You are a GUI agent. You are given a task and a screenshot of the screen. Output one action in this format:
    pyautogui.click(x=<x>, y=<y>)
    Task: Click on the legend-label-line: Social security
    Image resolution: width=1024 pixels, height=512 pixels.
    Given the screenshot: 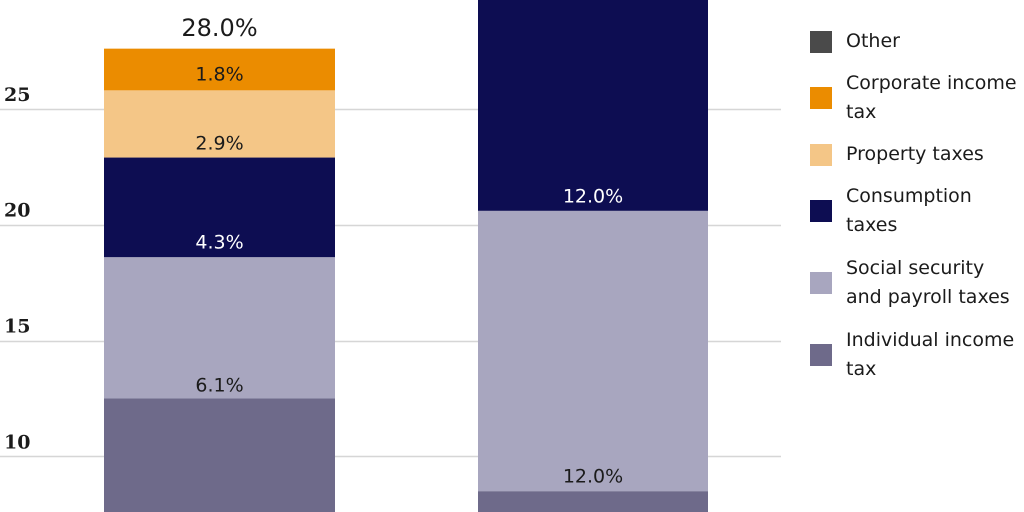 What is the action you would take?
    pyautogui.click(x=915, y=268)
    